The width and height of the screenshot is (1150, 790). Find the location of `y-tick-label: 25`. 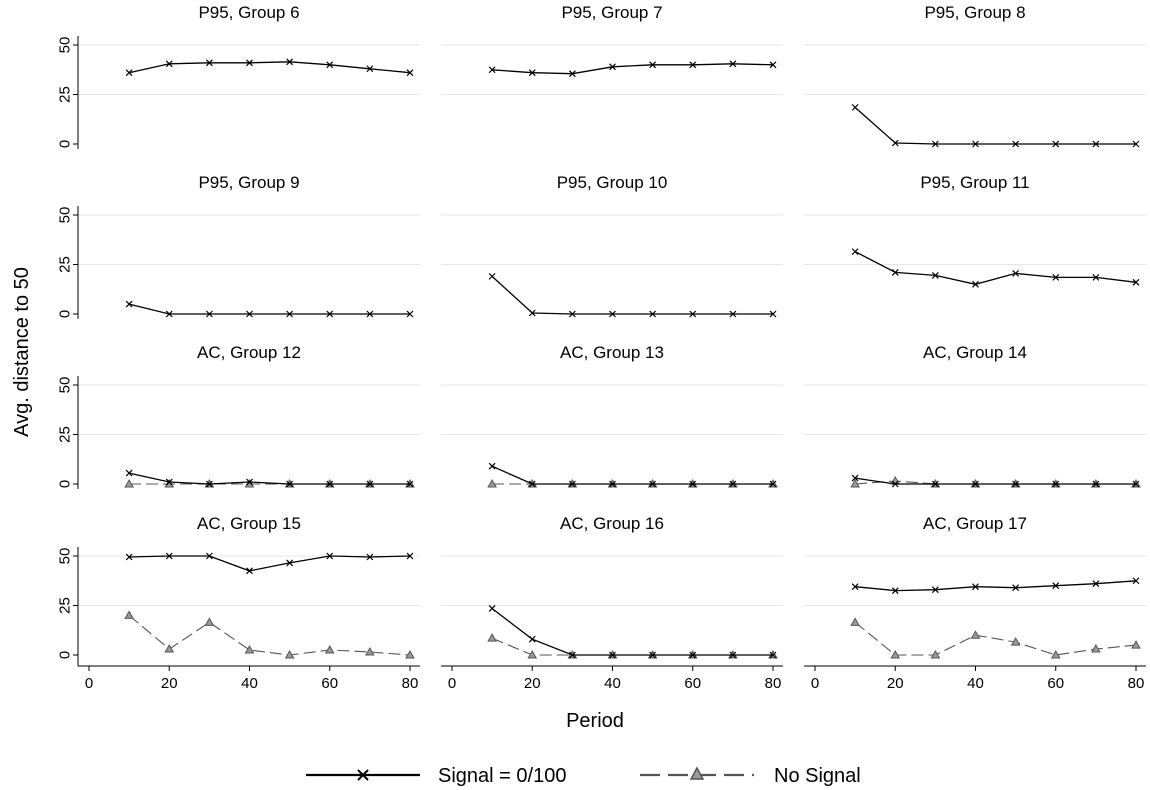

y-tick-label: 25 is located at coordinates (65, 94).